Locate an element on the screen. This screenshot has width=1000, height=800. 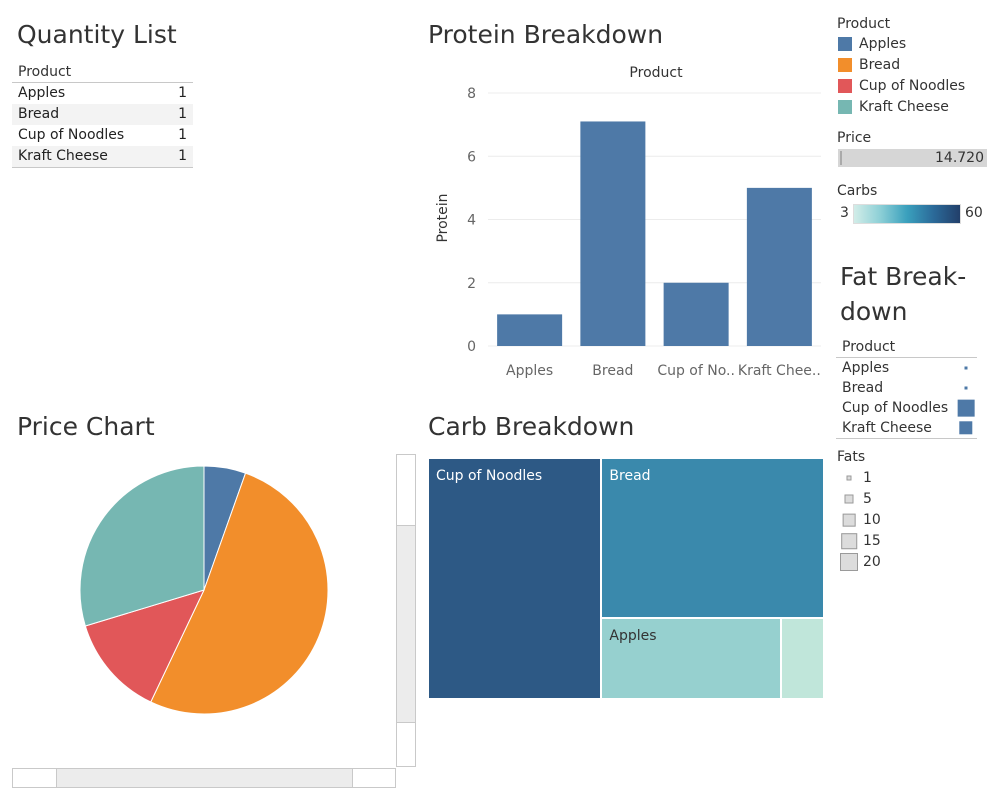
carb-breakdown-title: Carb Breakdown is located at coordinates (531, 426).